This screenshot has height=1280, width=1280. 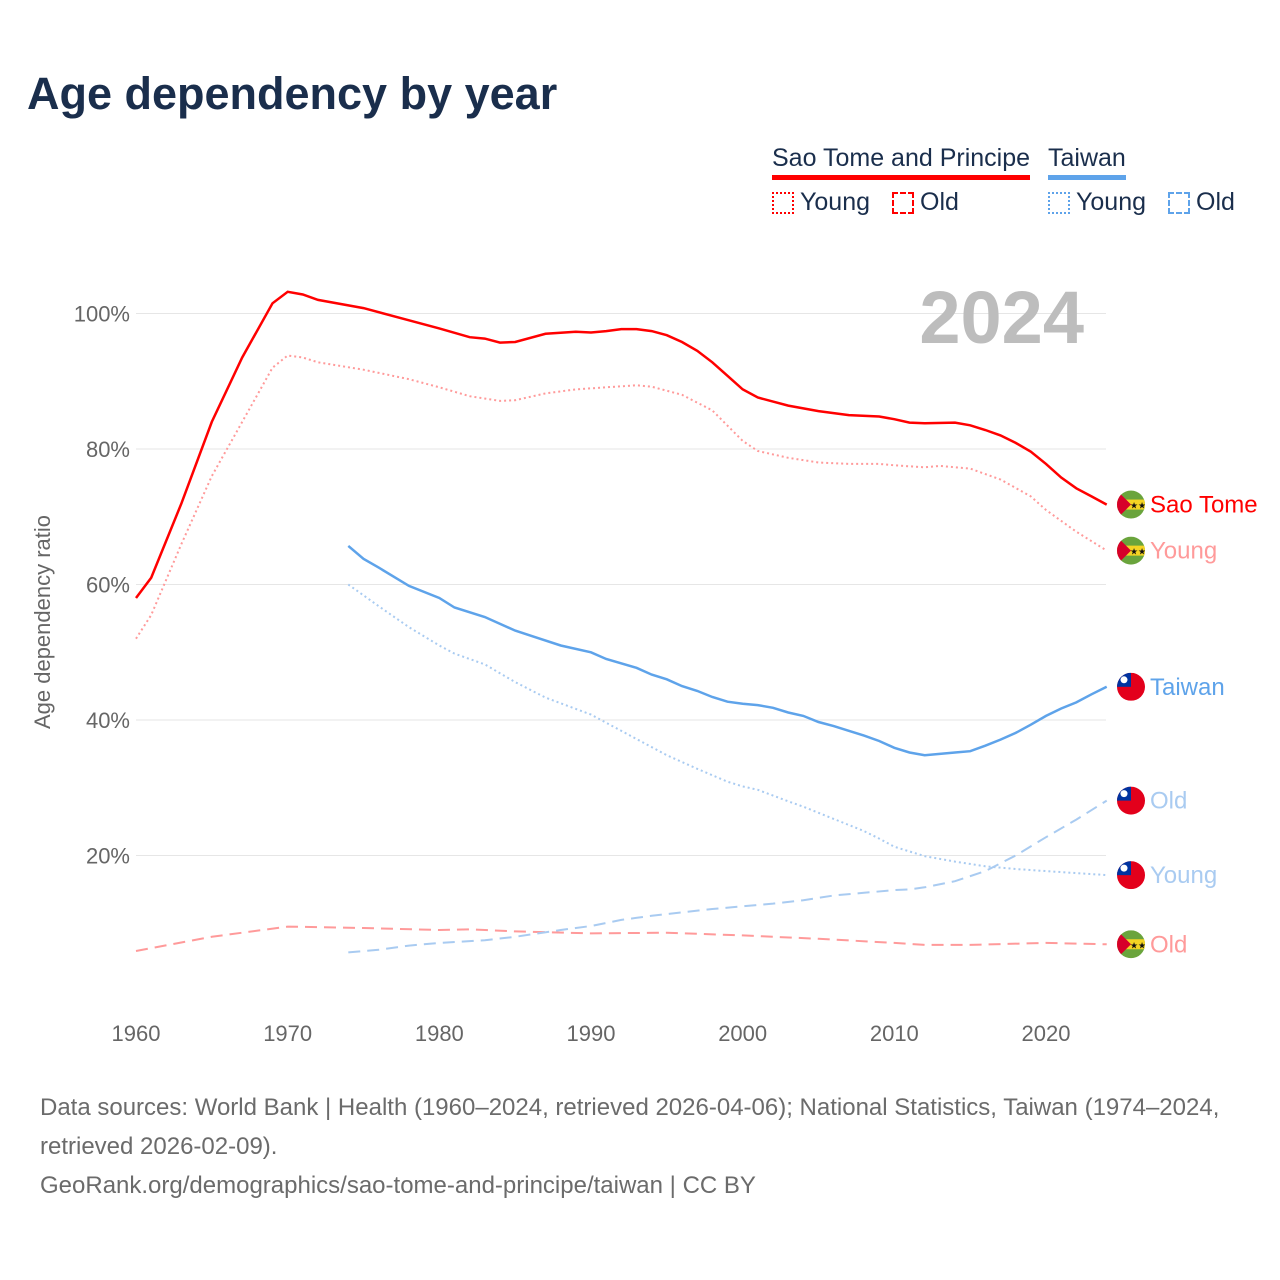 What do you see at coordinates (108, 720) in the screenshot?
I see `y-tick-label: 40%` at bounding box center [108, 720].